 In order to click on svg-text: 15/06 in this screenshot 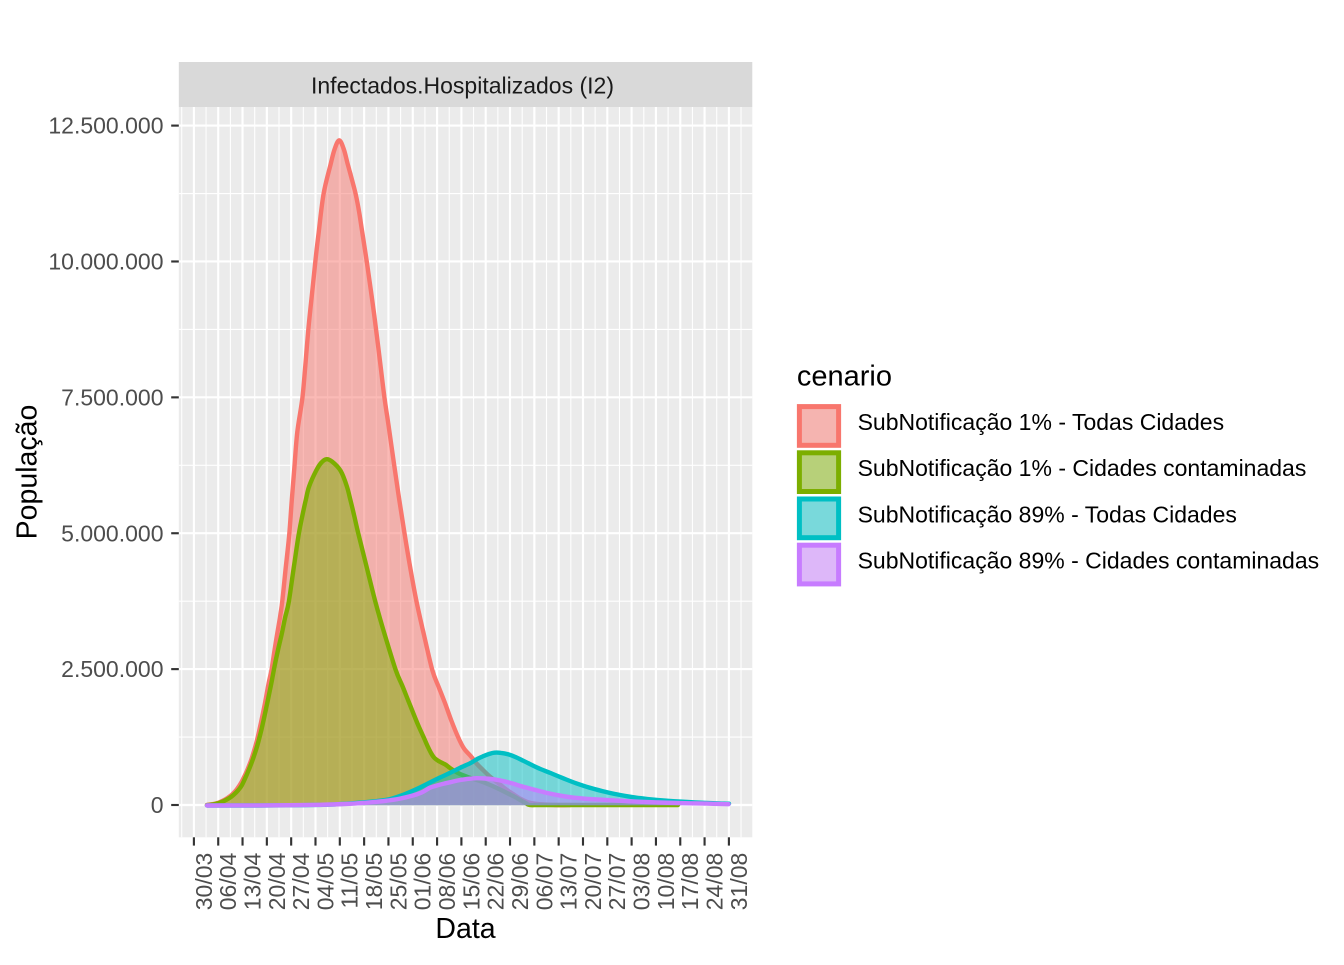, I will do `click(471, 882)`.